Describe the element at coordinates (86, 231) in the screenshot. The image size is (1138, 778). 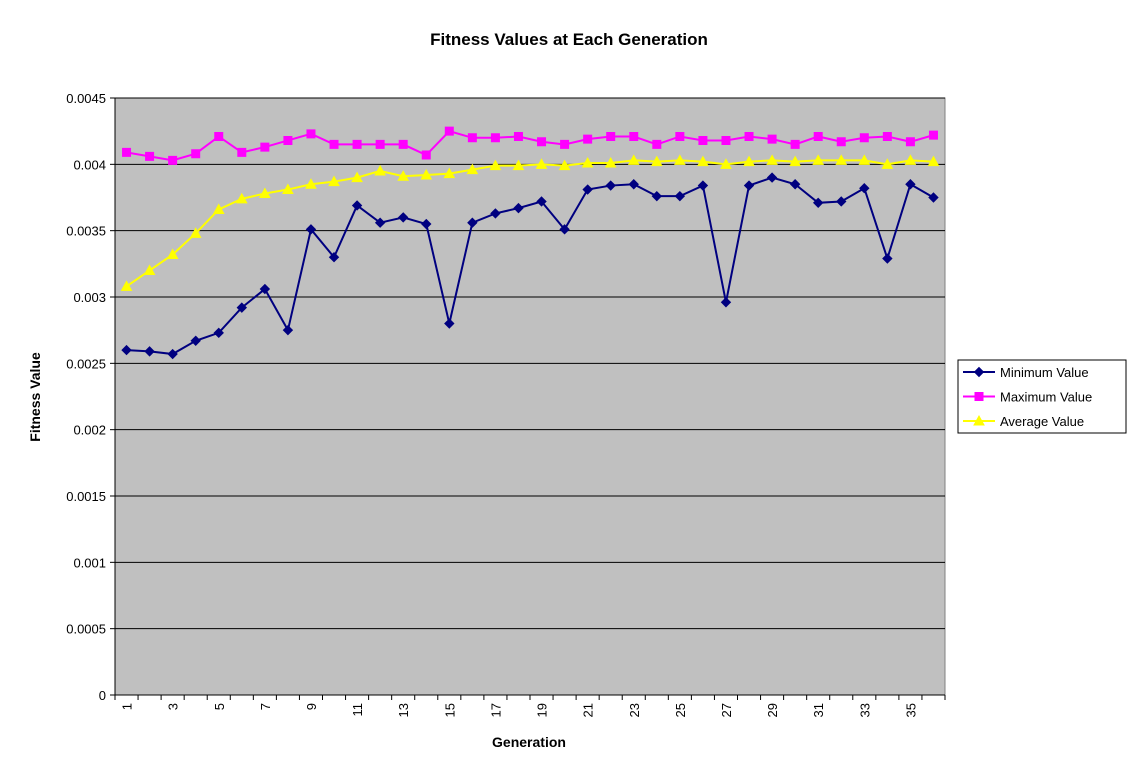
I see `y-tick-label: 0.0035` at that location.